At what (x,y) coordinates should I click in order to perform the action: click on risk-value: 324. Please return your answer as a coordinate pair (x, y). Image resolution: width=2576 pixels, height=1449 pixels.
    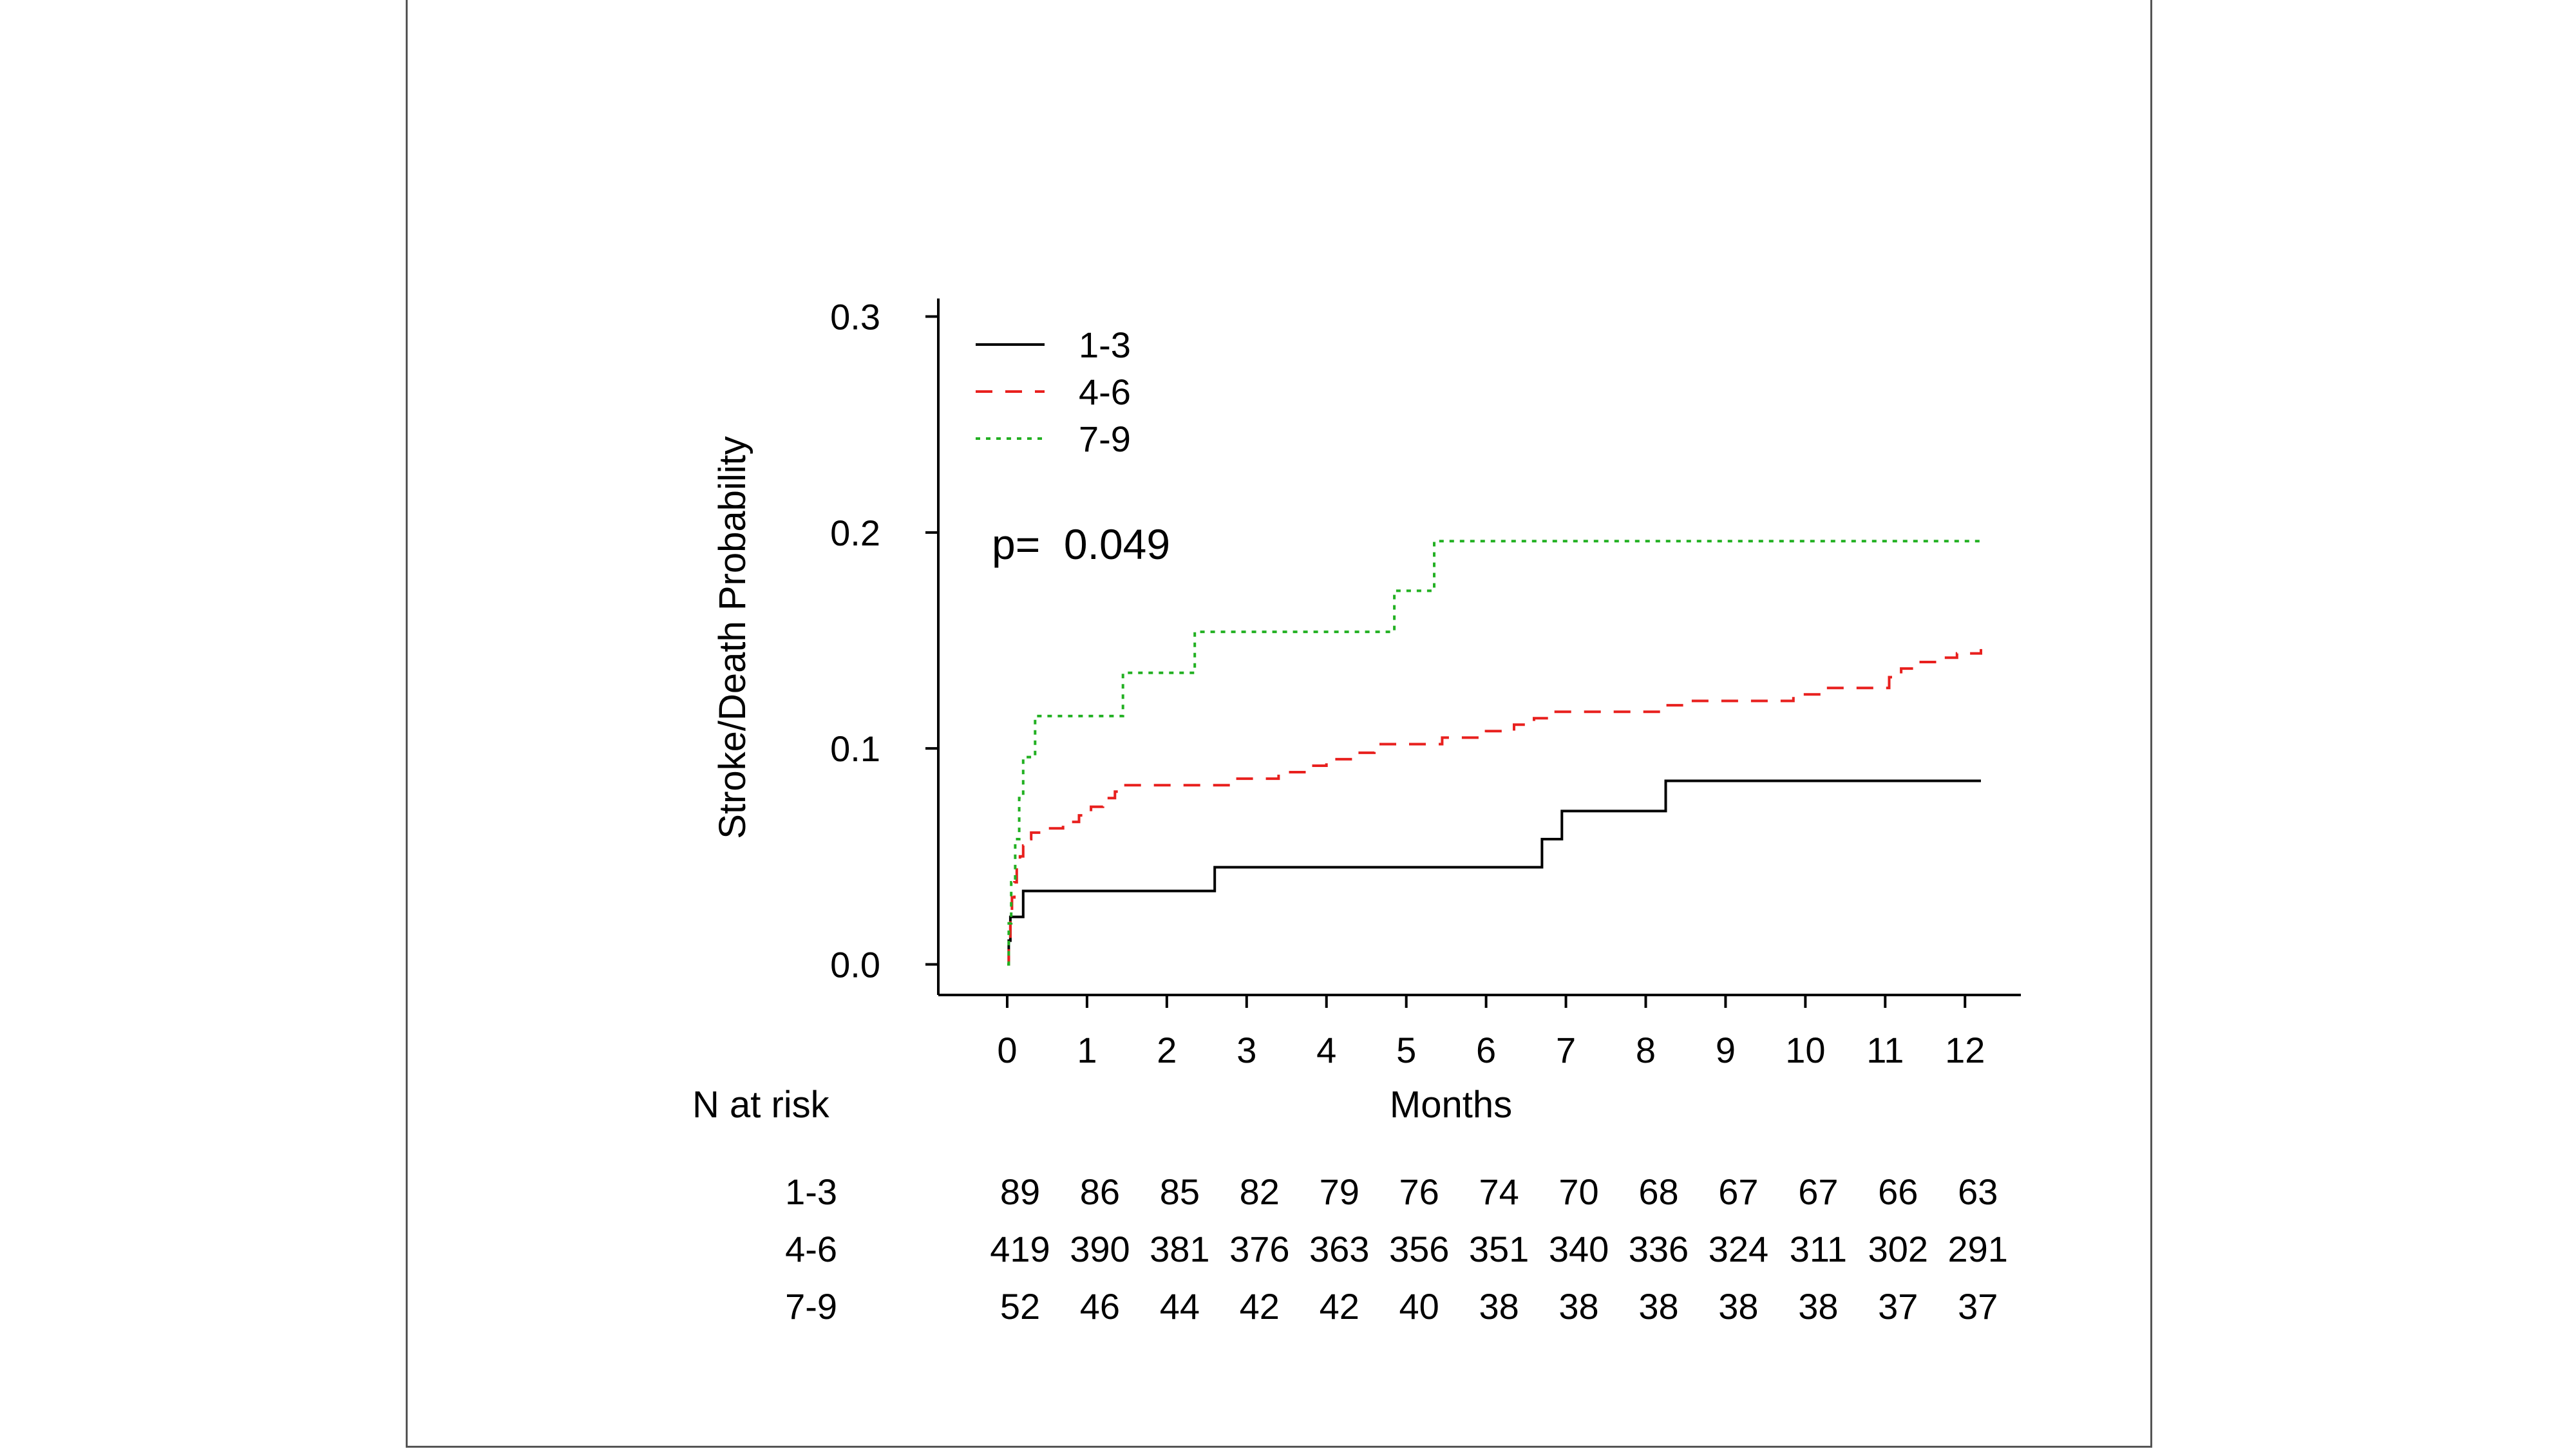
    Looking at the image, I should click on (1739, 1249).